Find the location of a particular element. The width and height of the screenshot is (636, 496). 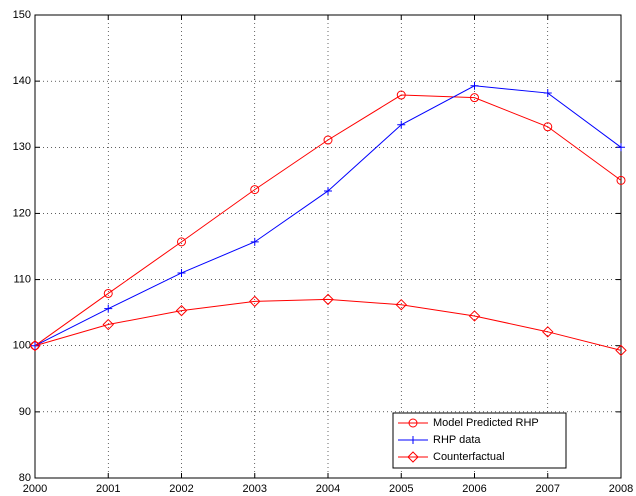

x-tick-label: 2001 is located at coordinates (108, 489).